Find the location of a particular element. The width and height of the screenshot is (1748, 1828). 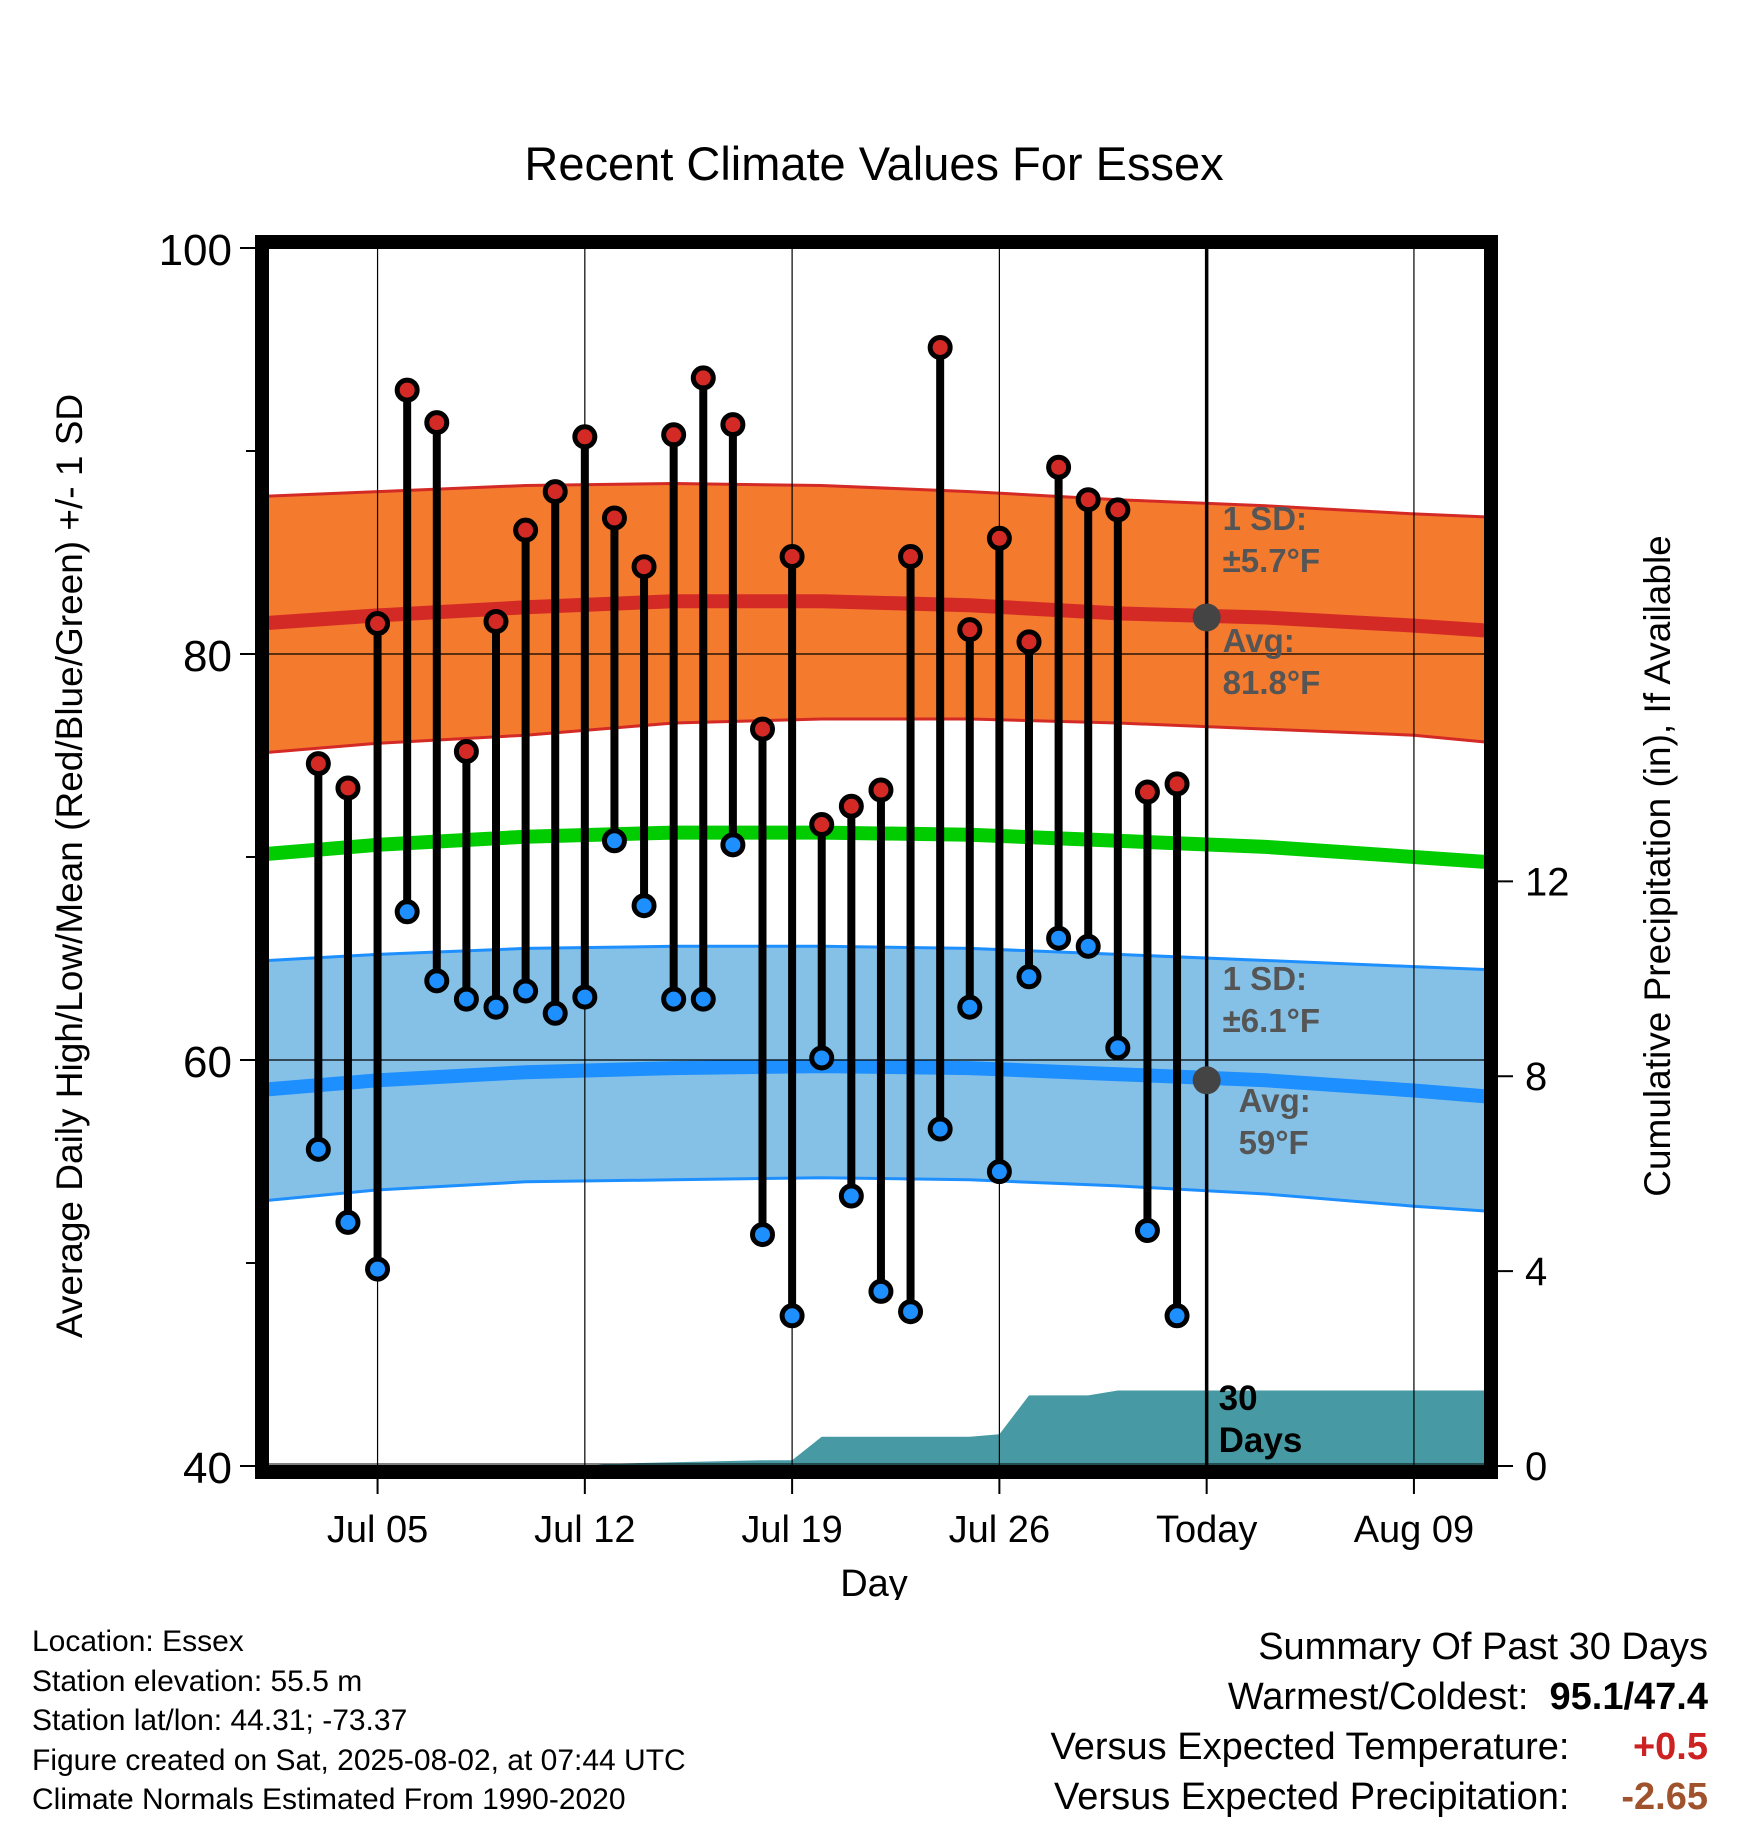

low-avg-marker is located at coordinates (1206, 1080).